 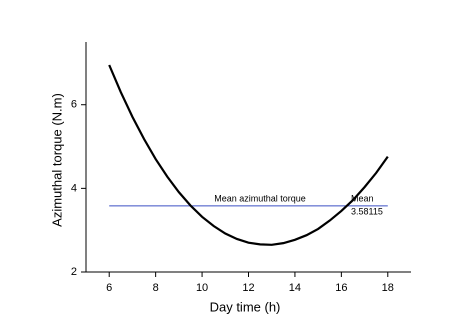 What do you see at coordinates (362, 198) in the screenshot?
I see `mean-annotation: Mean` at bounding box center [362, 198].